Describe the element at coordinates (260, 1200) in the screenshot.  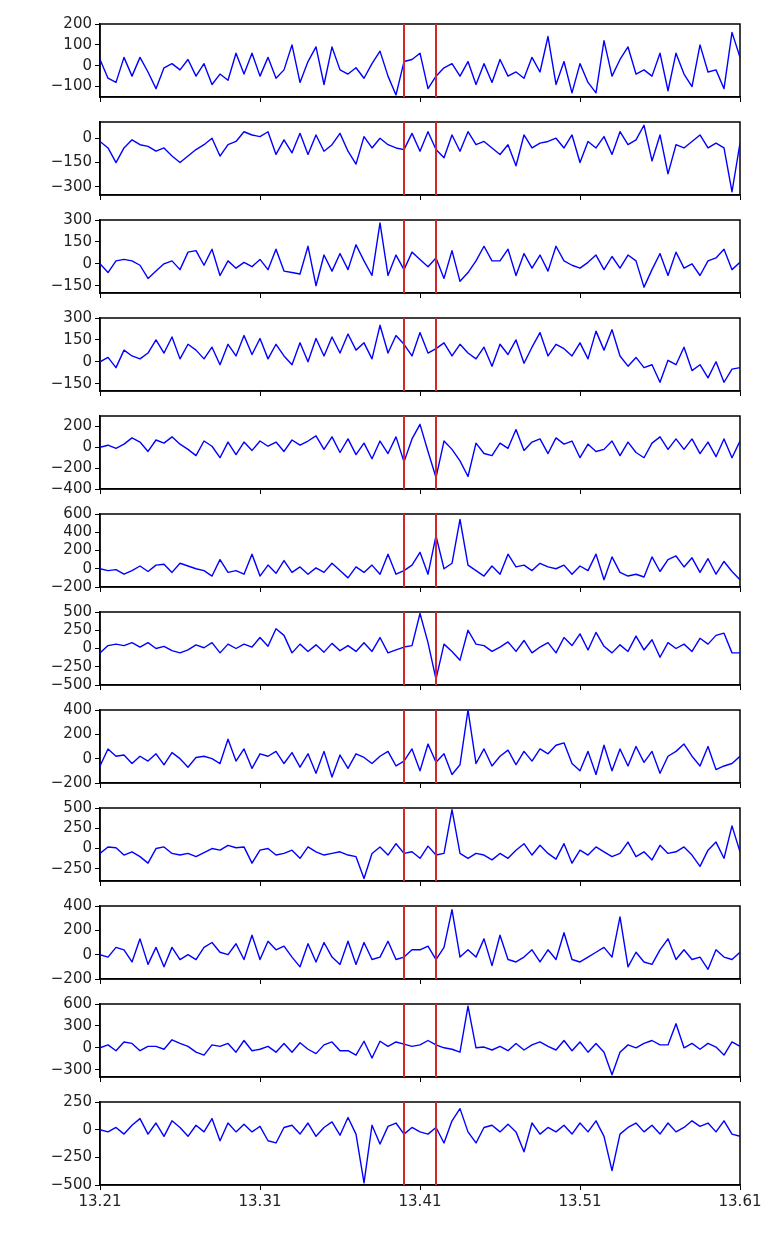
I see `x-tick-label: 13.31` at that location.